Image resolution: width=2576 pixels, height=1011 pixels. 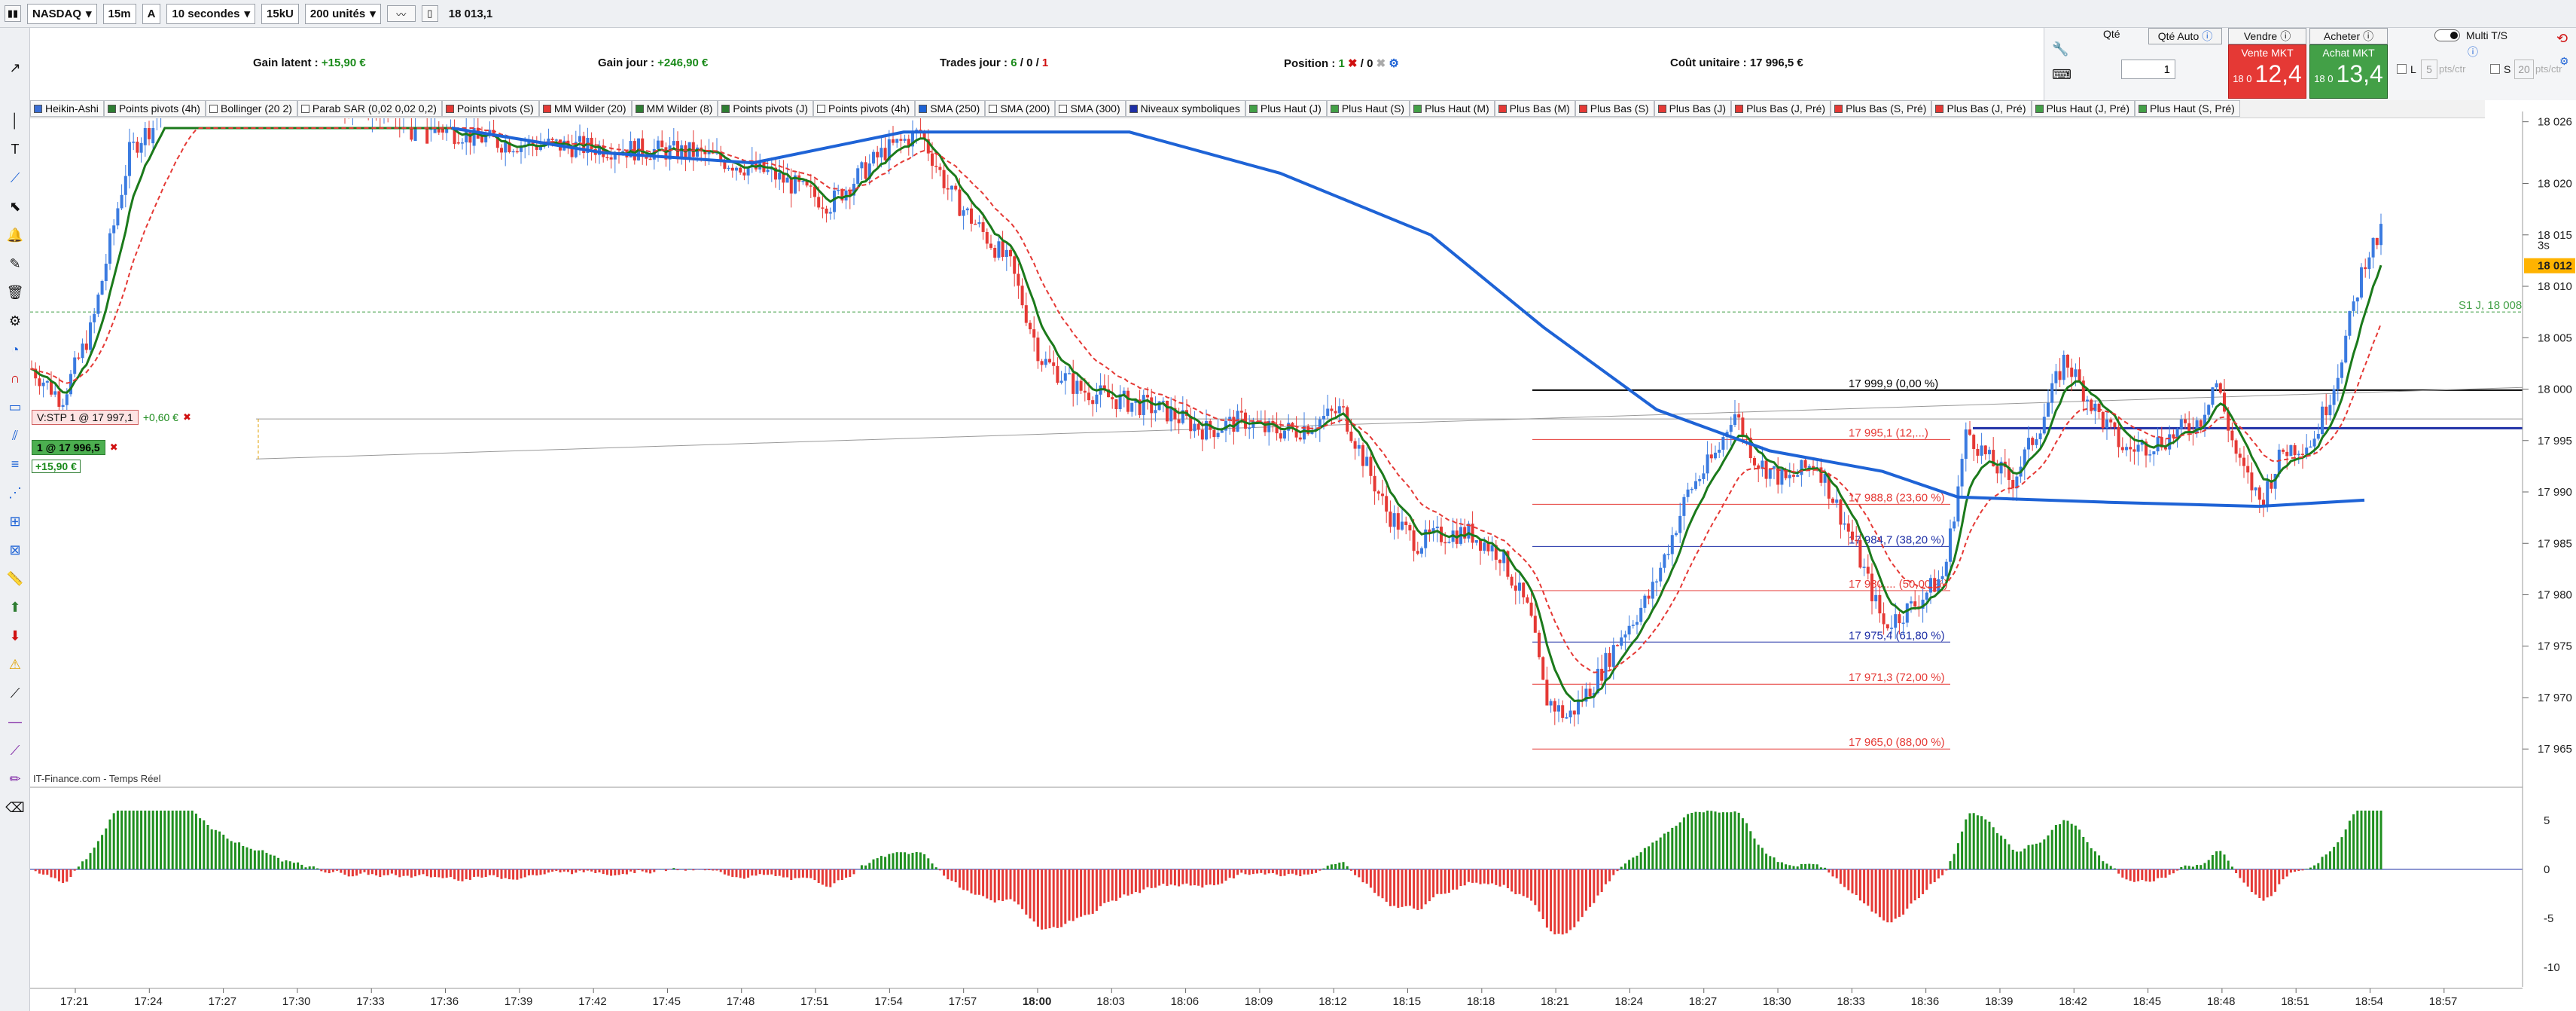 I want to click on l-input: 5, so click(x=2429, y=69).